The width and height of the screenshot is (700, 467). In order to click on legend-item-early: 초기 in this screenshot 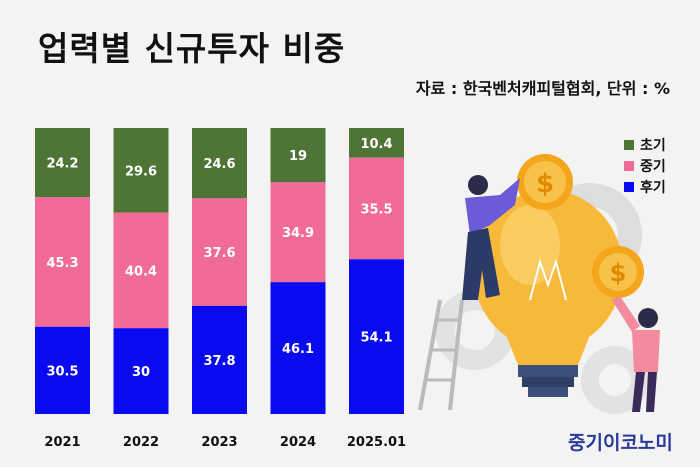, I will do `click(645, 144)`.